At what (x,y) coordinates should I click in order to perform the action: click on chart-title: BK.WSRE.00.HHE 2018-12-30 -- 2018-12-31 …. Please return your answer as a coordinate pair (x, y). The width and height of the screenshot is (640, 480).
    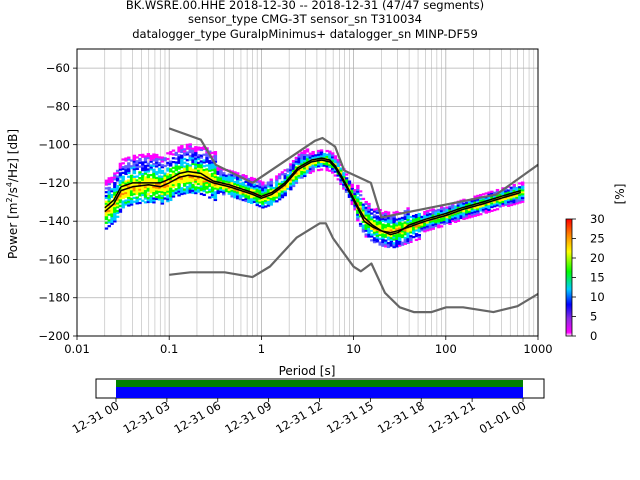
    Looking at the image, I should click on (305, 20).